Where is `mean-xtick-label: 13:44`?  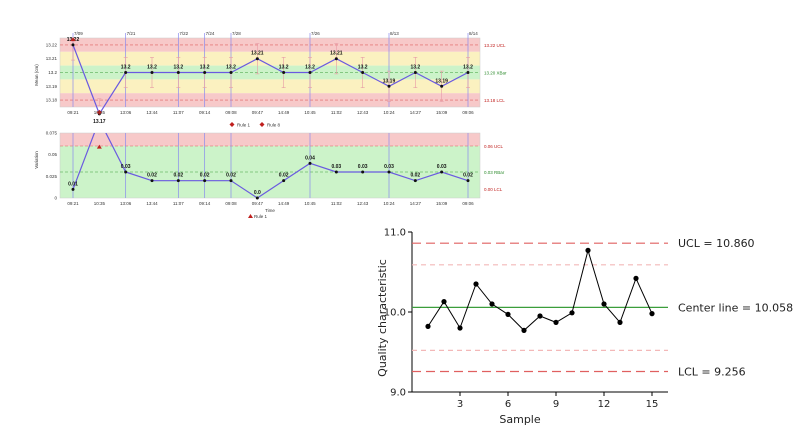 mean-xtick-label: 13:44 is located at coordinates (152, 112).